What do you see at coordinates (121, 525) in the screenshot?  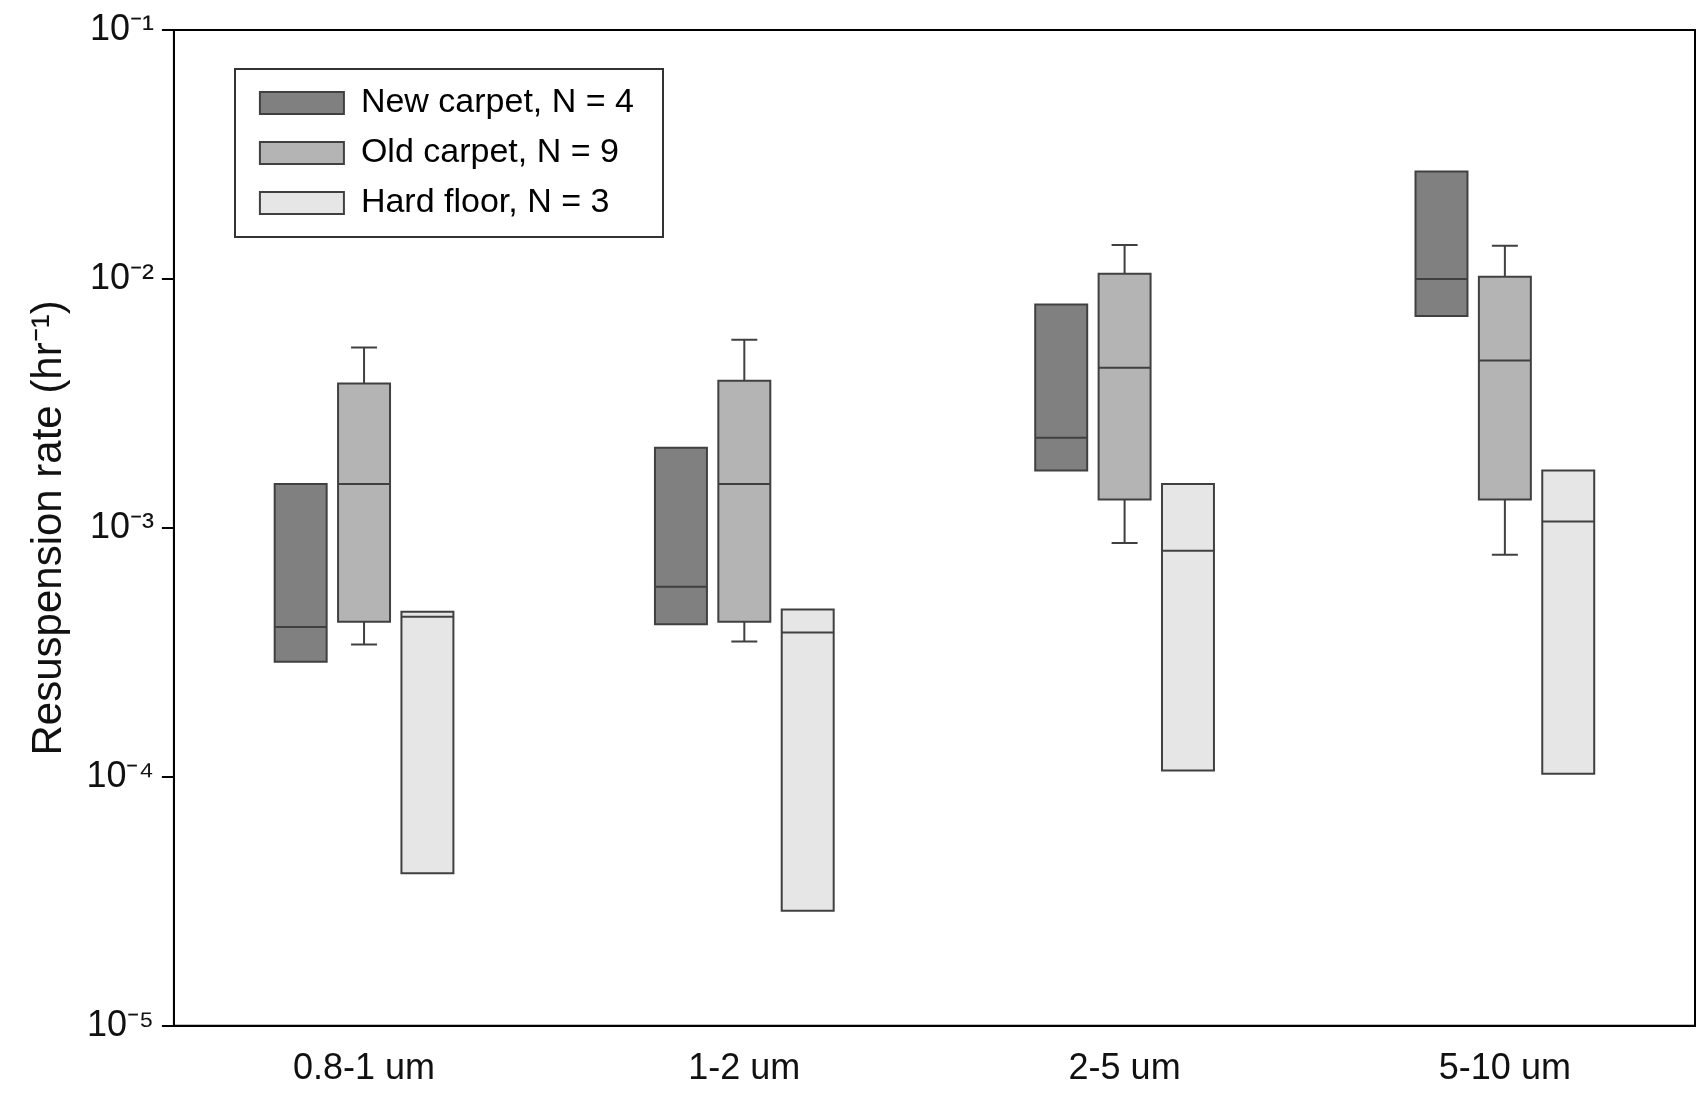 I see `y-tick-label: 10⁻³` at bounding box center [121, 525].